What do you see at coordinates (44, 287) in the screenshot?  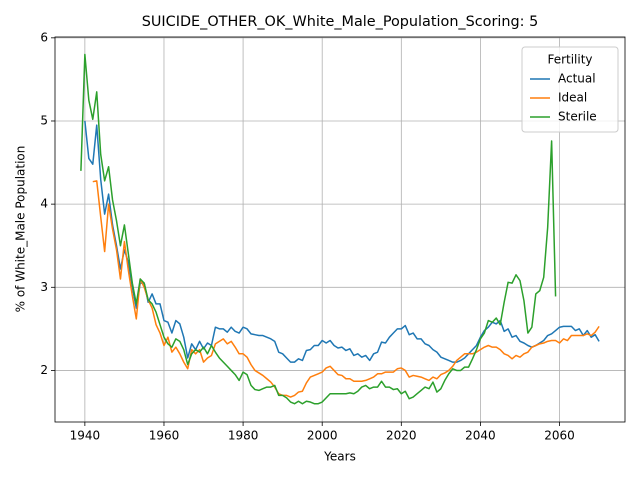 I see `y-tick-label: 3` at bounding box center [44, 287].